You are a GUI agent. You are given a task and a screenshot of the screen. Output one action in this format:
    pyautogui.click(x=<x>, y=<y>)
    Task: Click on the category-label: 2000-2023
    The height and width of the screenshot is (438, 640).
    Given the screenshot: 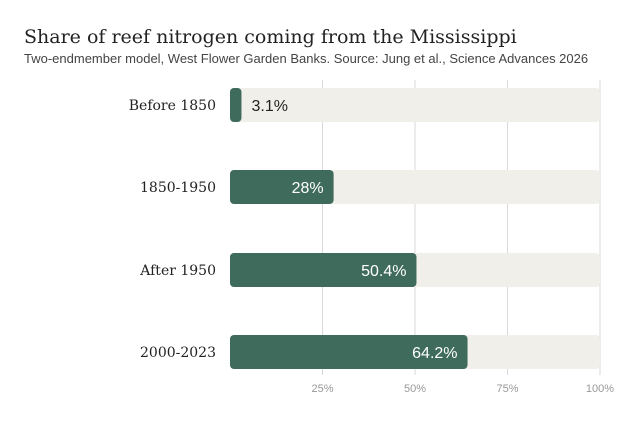 What is the action you would take?
    pyautogui.click(x=178, y=353)
    